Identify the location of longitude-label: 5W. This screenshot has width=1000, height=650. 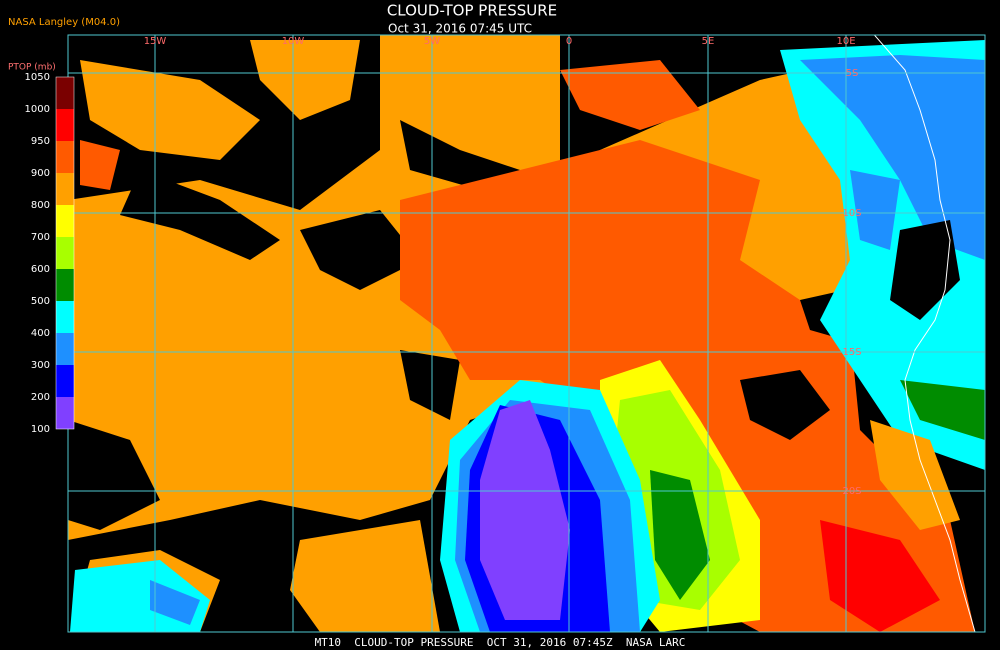
(432, 41).